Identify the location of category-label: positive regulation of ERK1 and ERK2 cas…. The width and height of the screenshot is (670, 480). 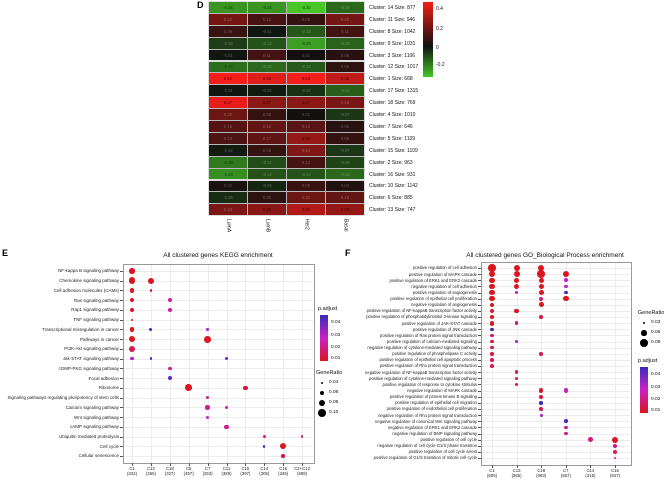
(433, 280).